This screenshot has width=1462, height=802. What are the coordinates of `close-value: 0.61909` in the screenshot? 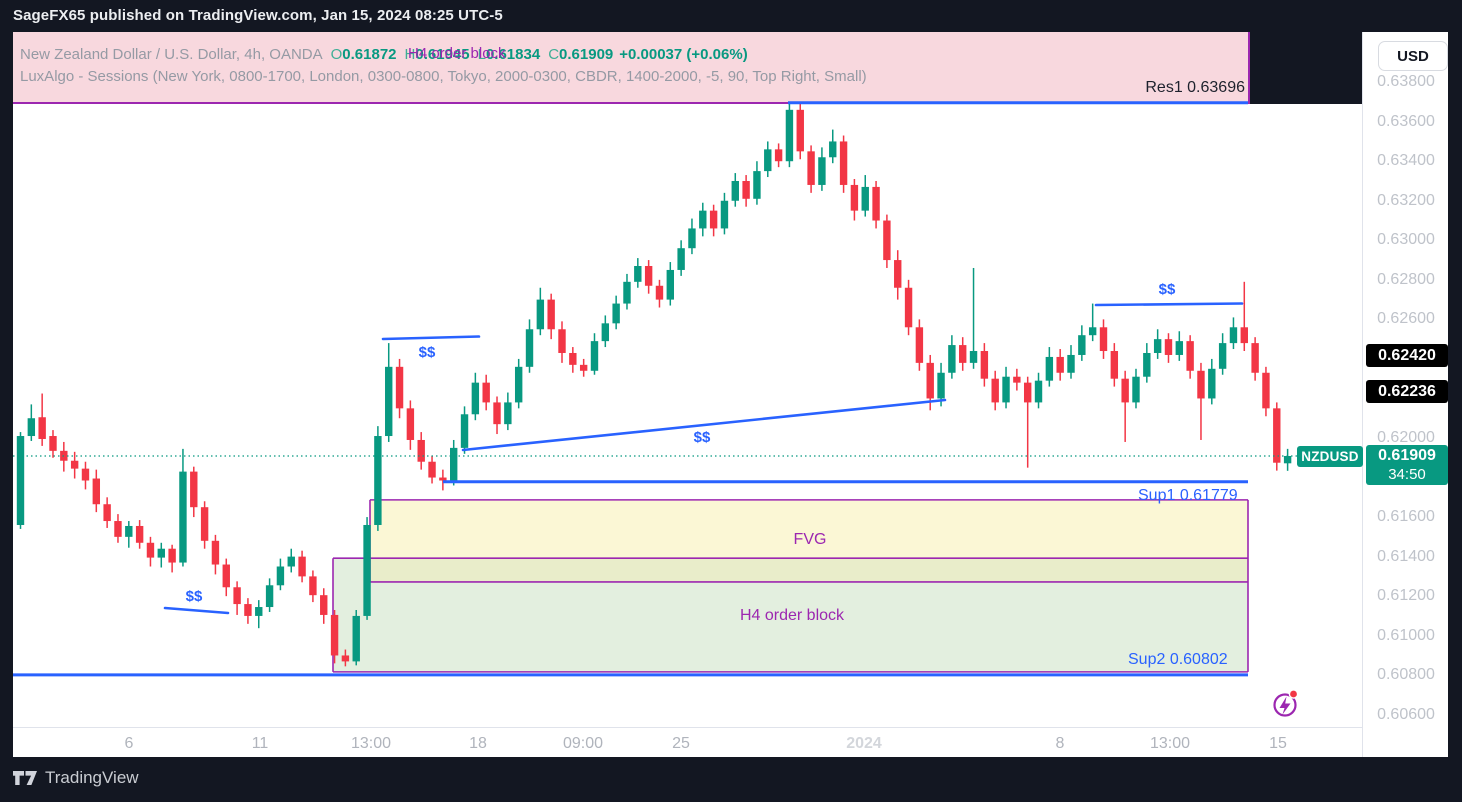 It's located at (586, 54).